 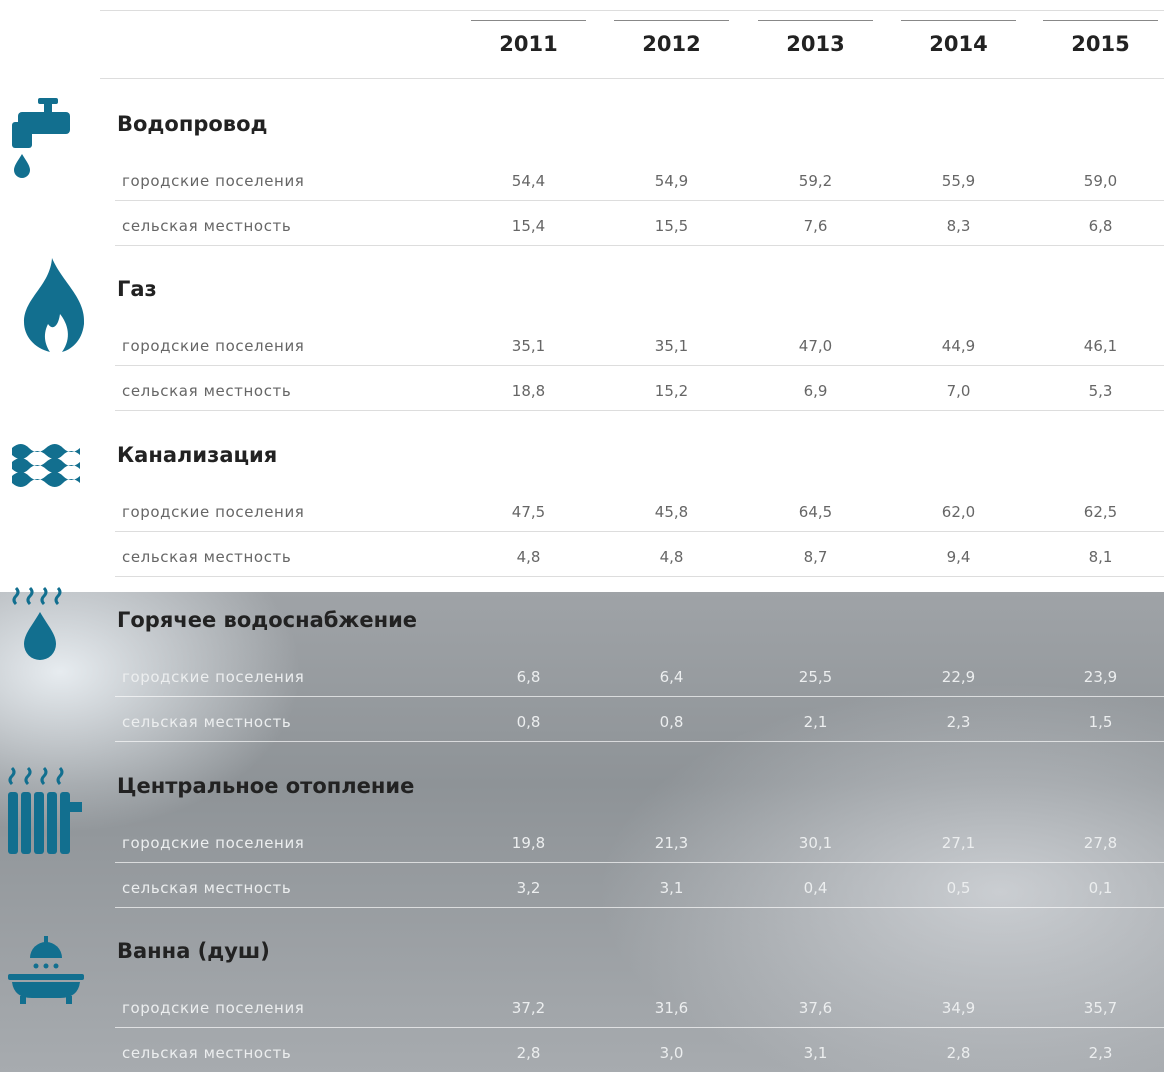 What do you see at coordinates (815, 44) in the screenshot?
I see `year-header: 2013` at bounding box center [815, 44].